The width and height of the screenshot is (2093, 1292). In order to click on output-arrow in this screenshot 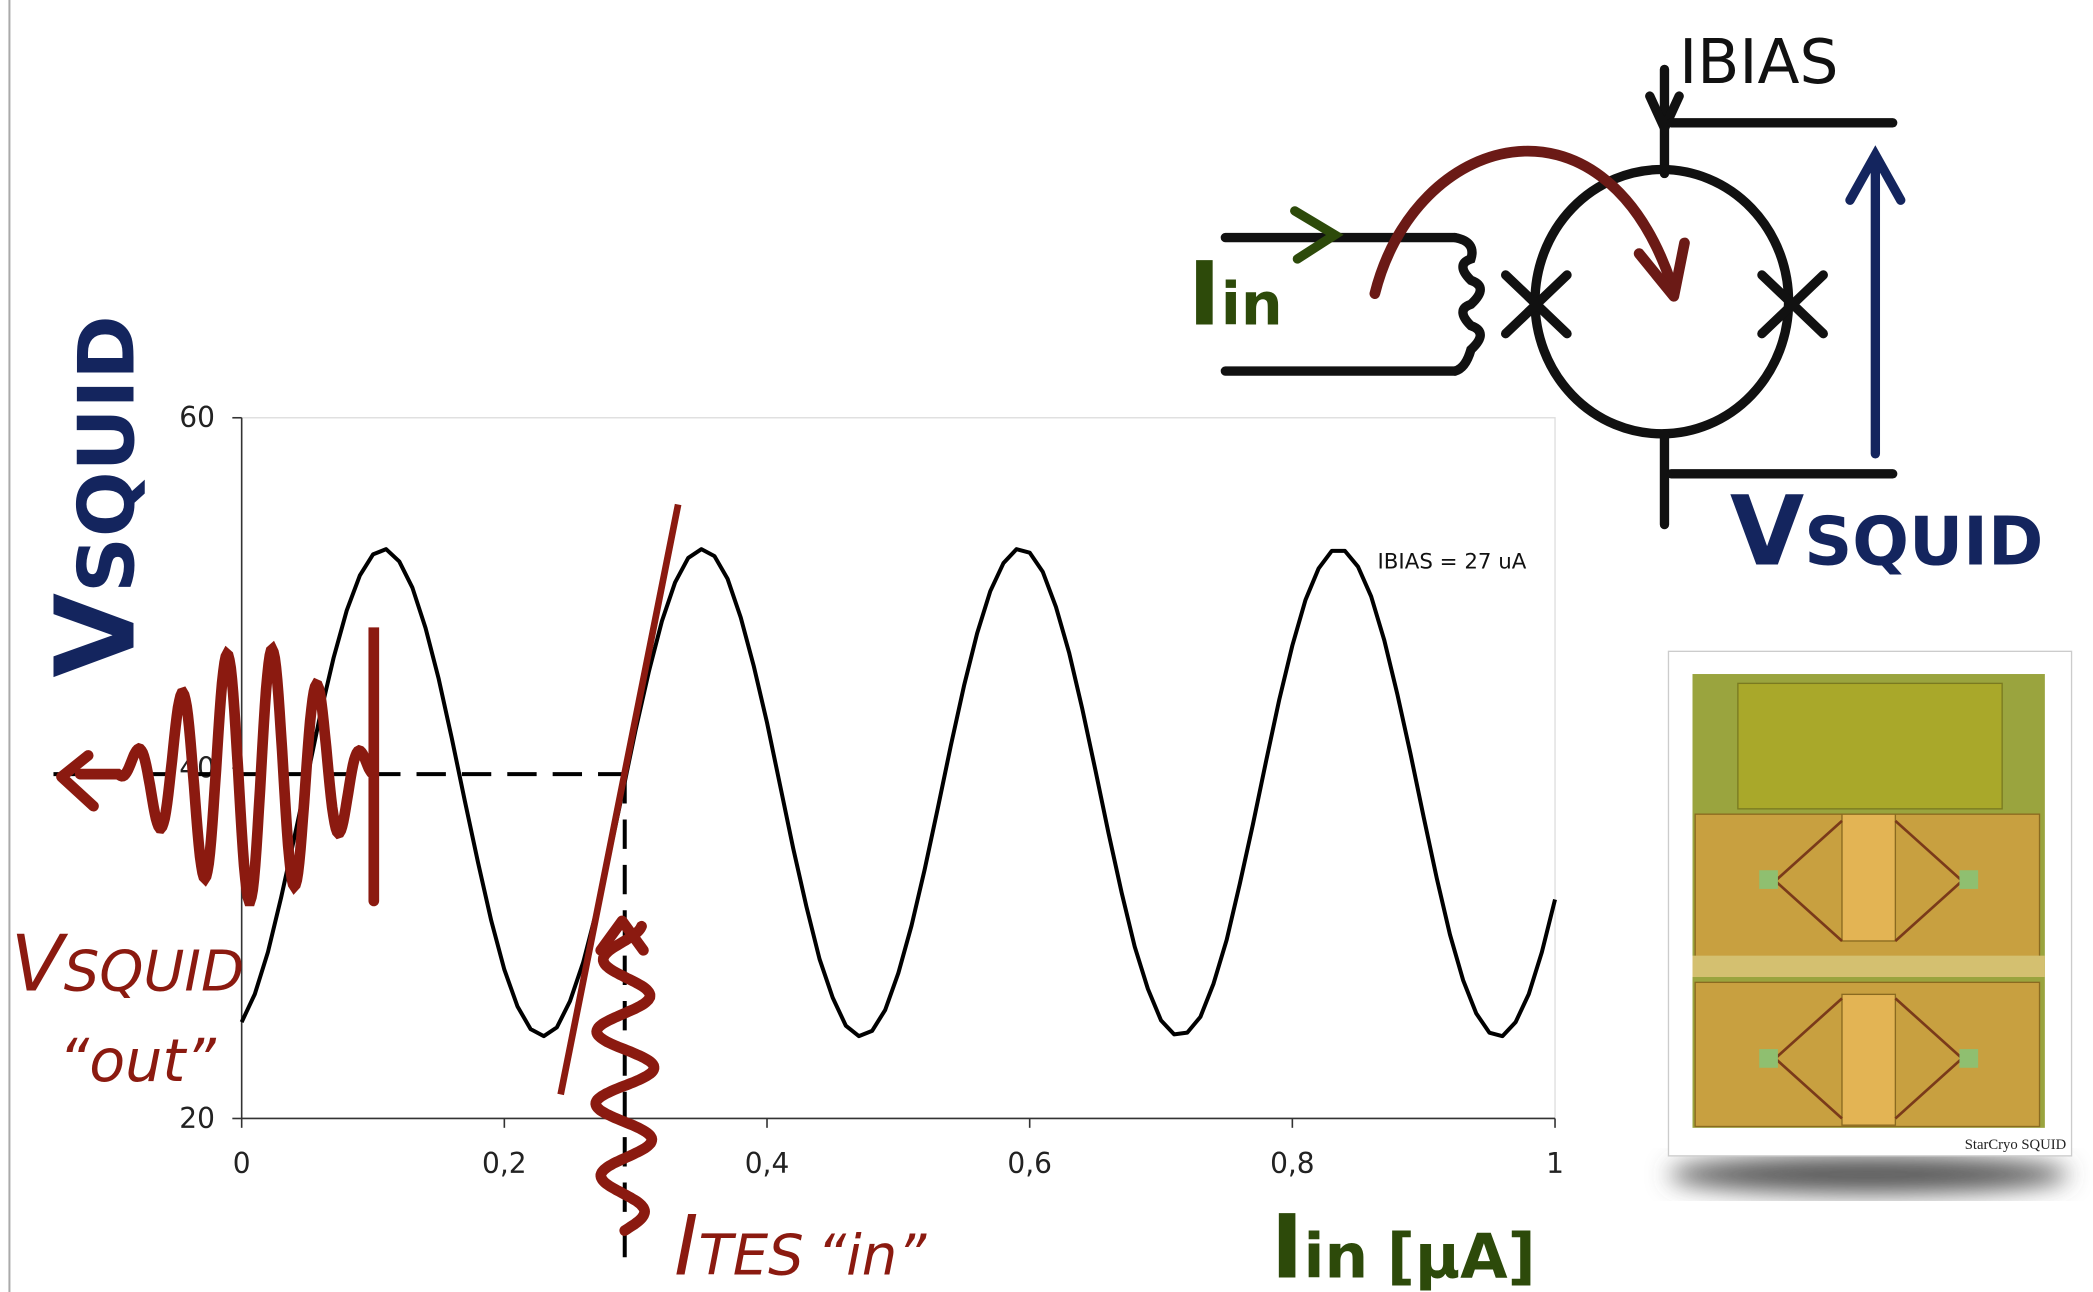, I will do `click(1875, 302)`.